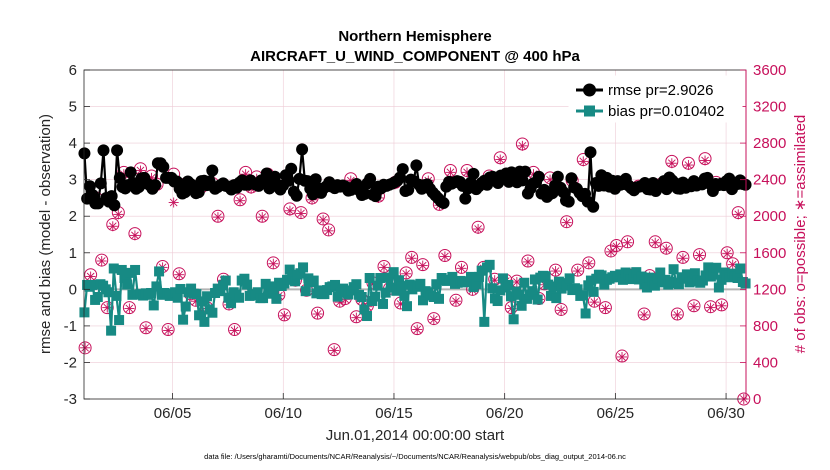 The image size is (830, 470). What do you see at coordinates (173, 413) in the screenshot?
I see `x-tick-label-0: 06/05` at bounding box center [173, 413].